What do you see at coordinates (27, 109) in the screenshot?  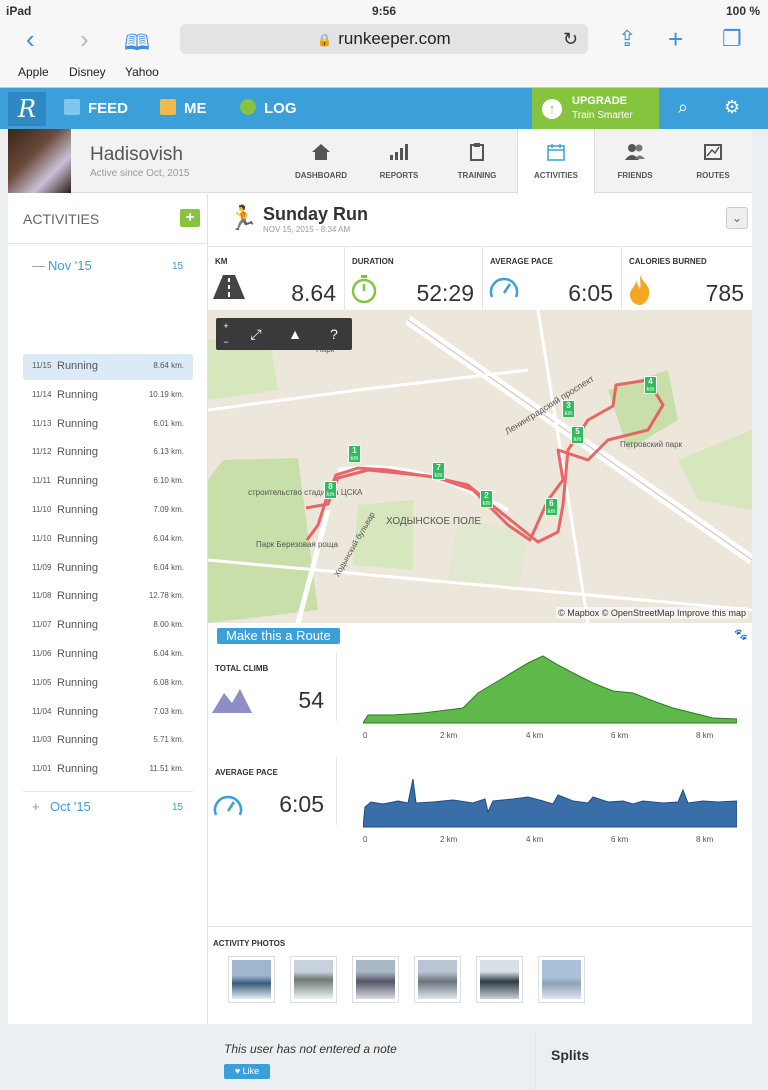 I see `runkeeper-logo: R` at bounding box center [27, 109].